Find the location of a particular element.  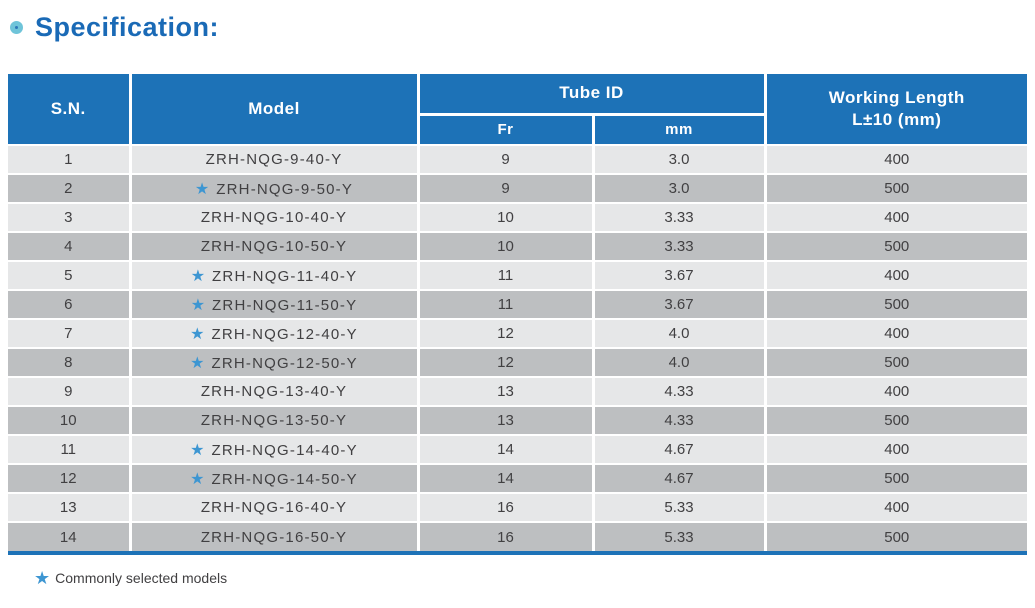

model-text: ZRH-NQG-14-50-Y is located at coordinates (284, 479).